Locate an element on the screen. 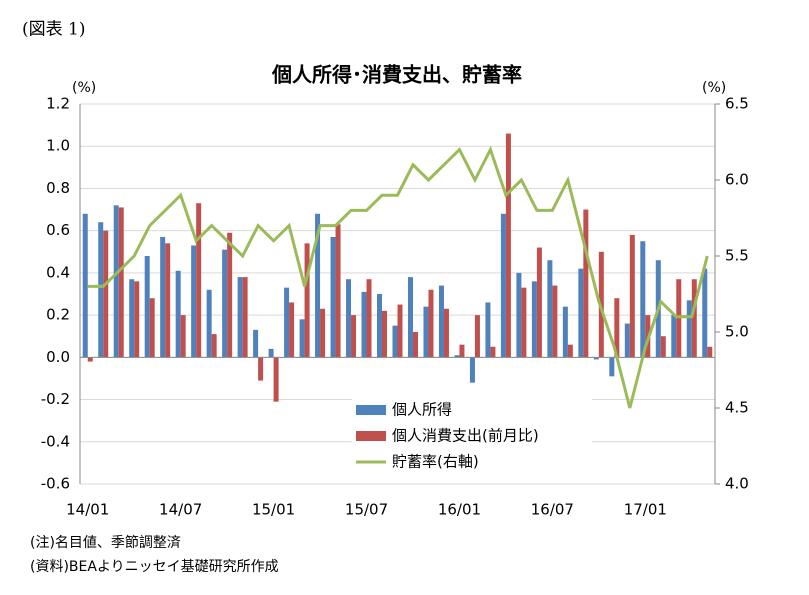 This screenshot has width=809, height=595. x-tick-label: 14/07 is located at coordinates (180, 510).